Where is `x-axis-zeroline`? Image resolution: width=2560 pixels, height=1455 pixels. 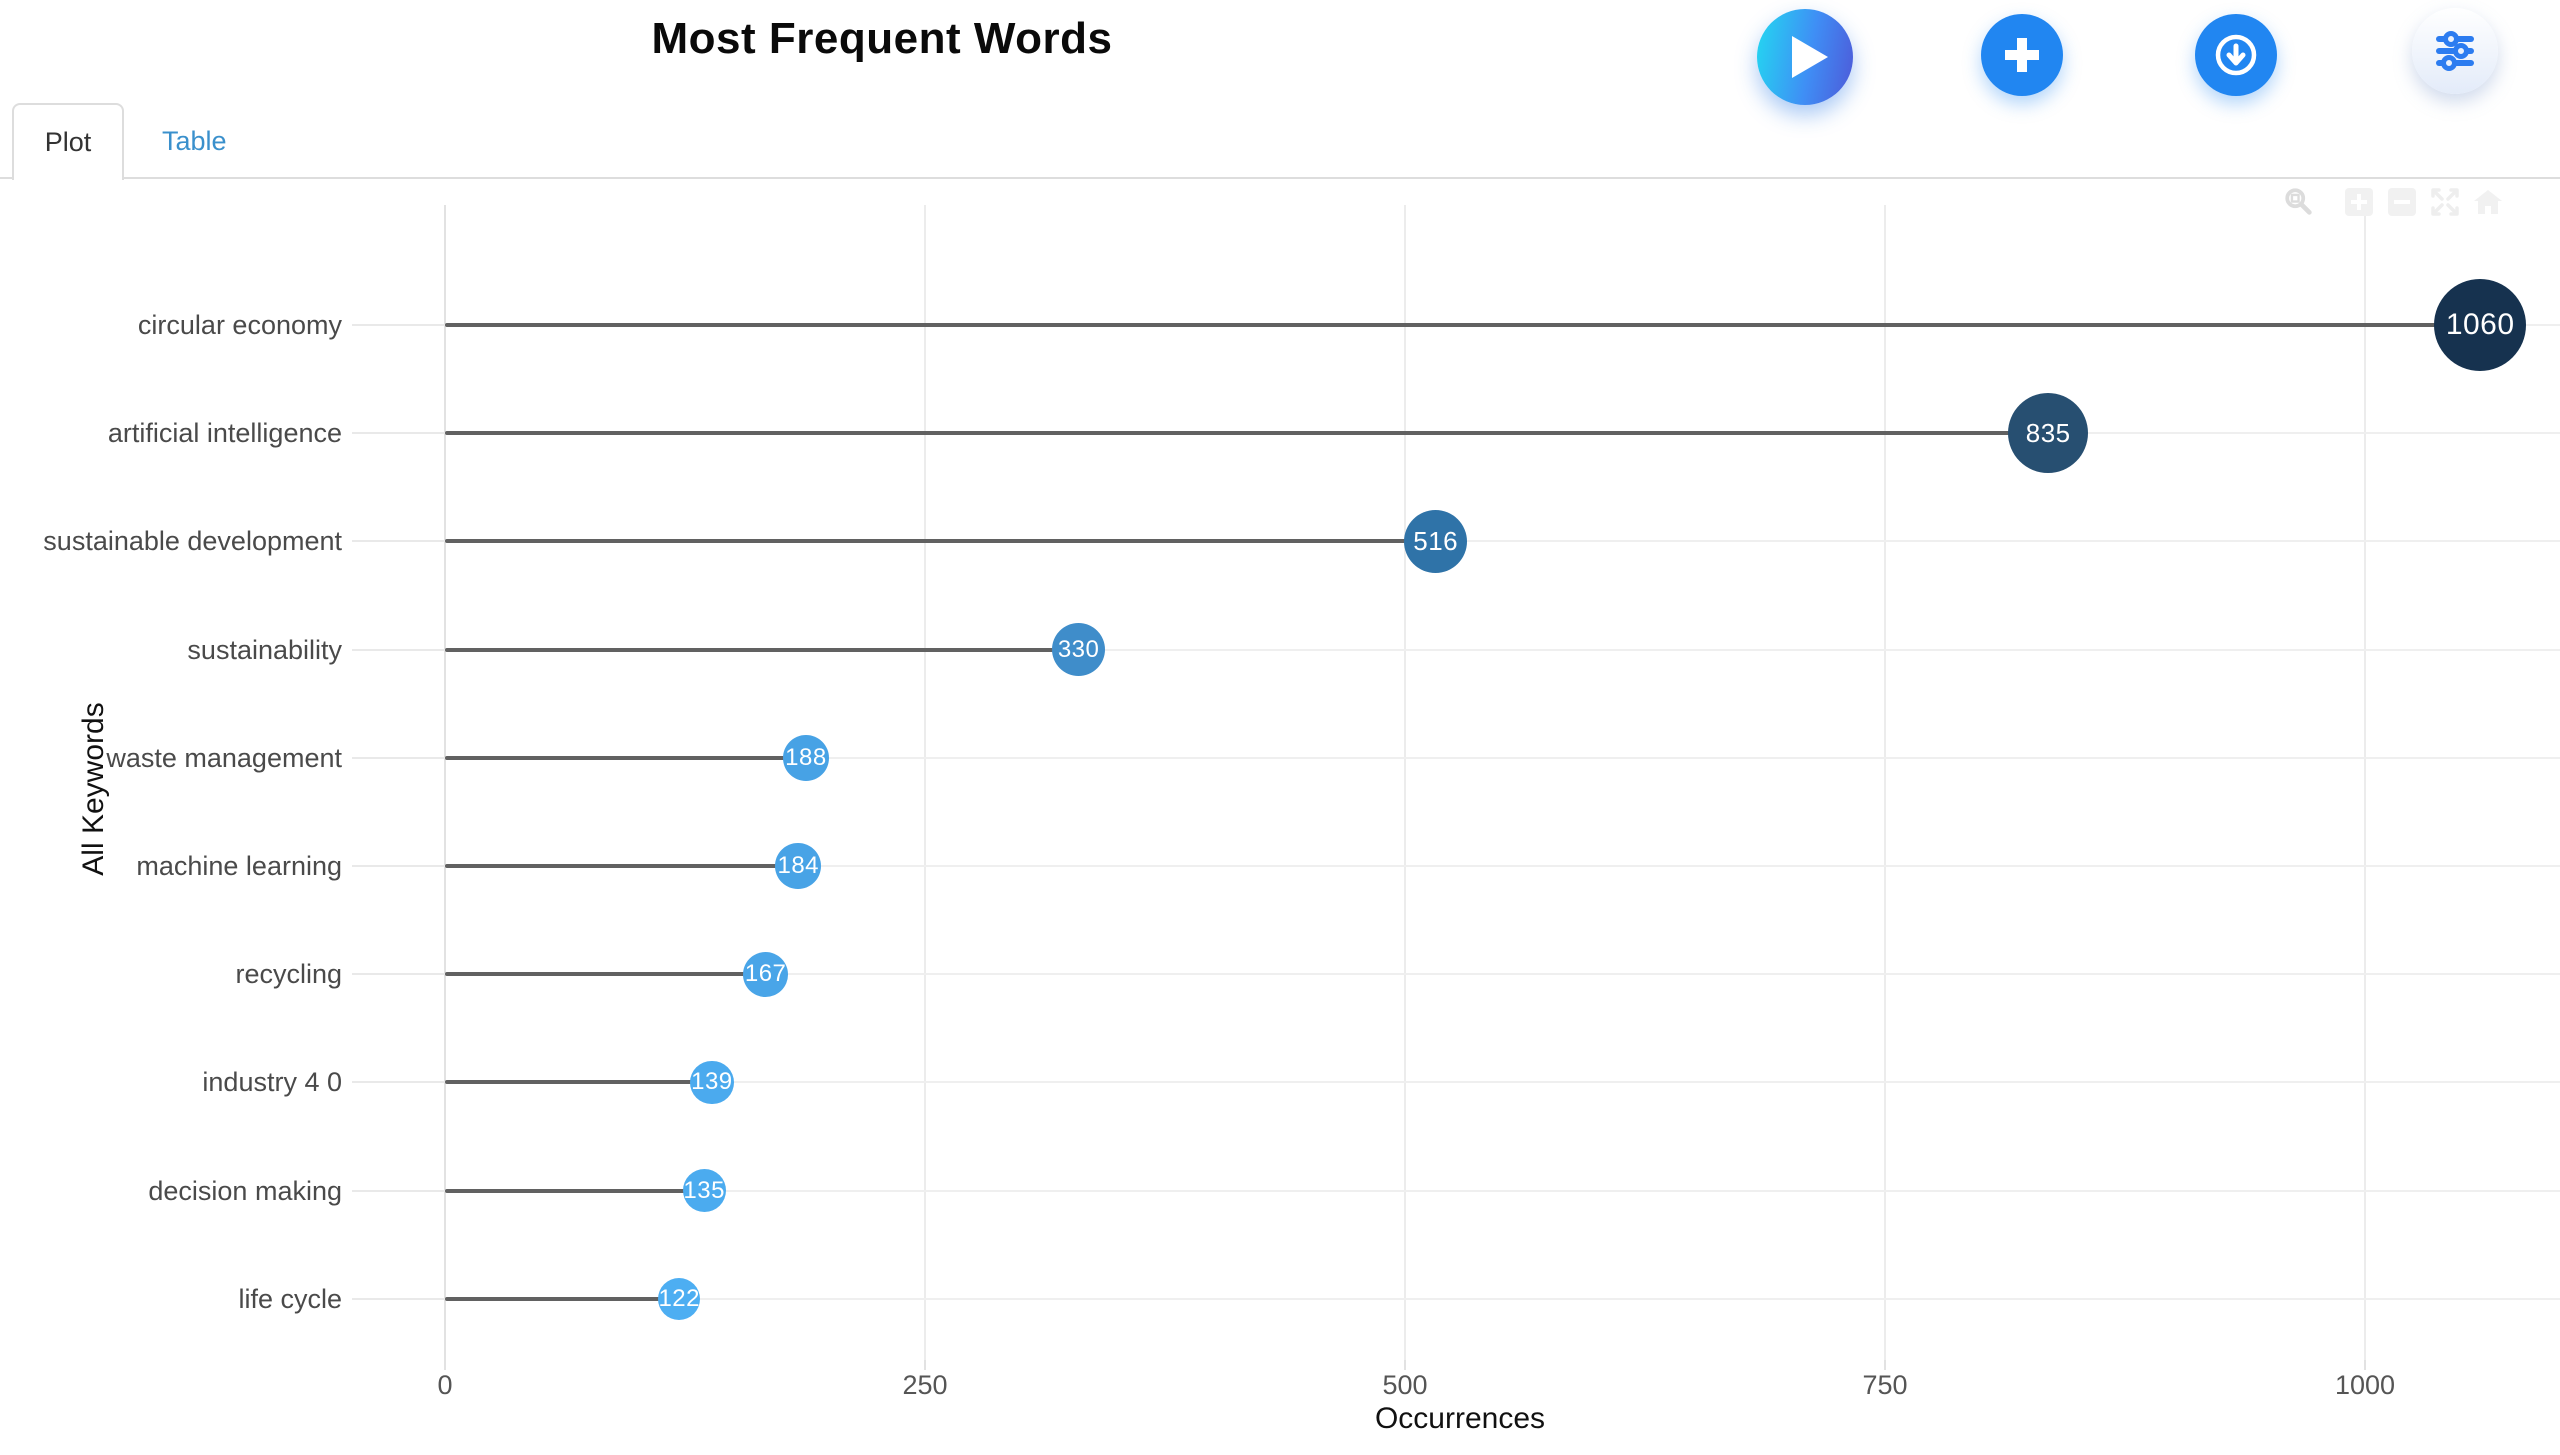
x-axis-zeroline is located at coordinates (445, 782).